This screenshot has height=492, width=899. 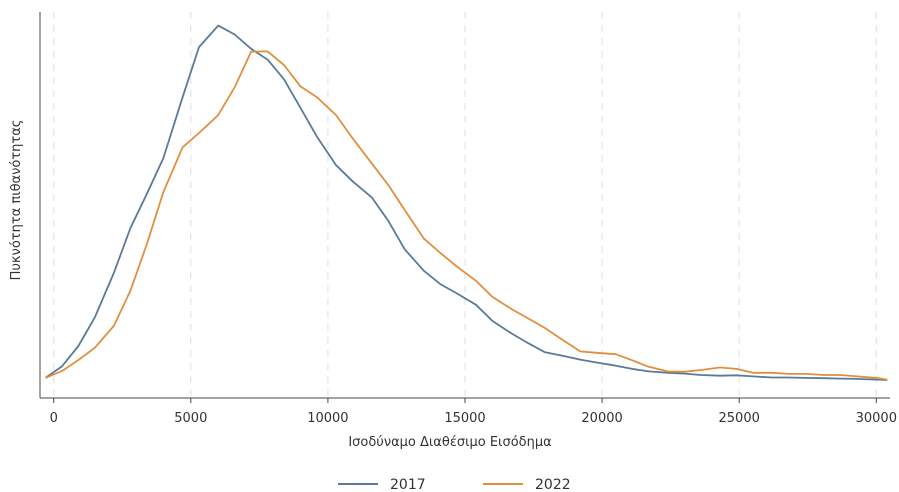 I want to click on legend-label-2017: 2017, so click(x=408, y=484).